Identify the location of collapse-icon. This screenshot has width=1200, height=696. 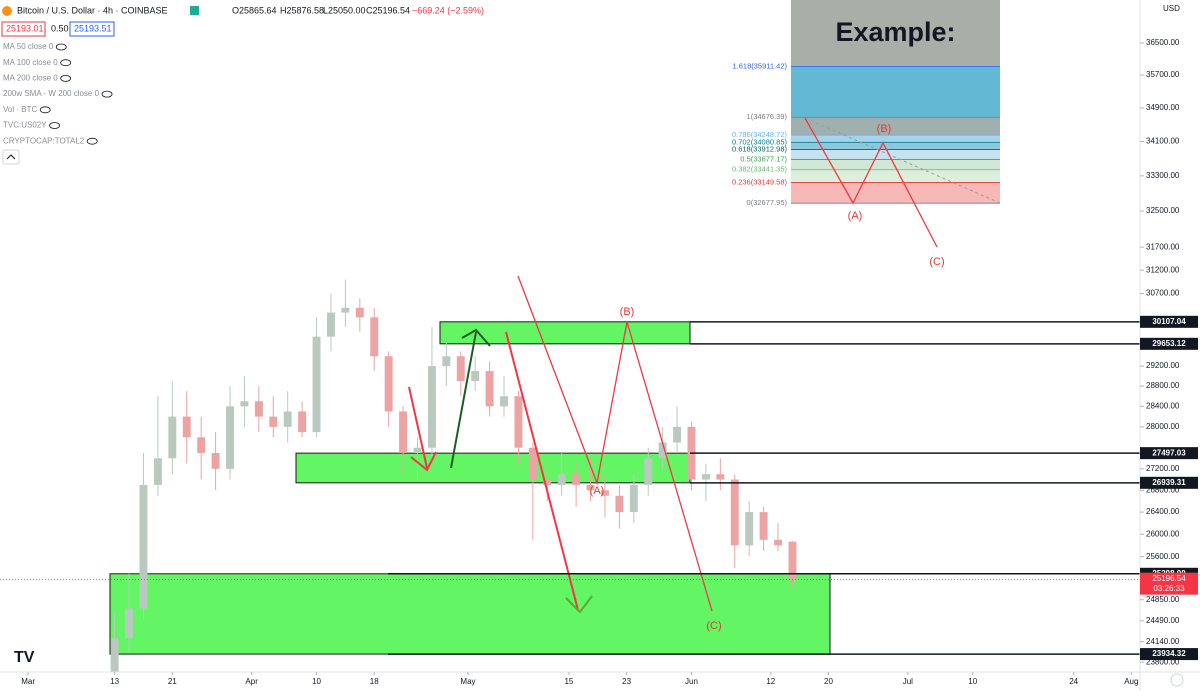
(11, 157).